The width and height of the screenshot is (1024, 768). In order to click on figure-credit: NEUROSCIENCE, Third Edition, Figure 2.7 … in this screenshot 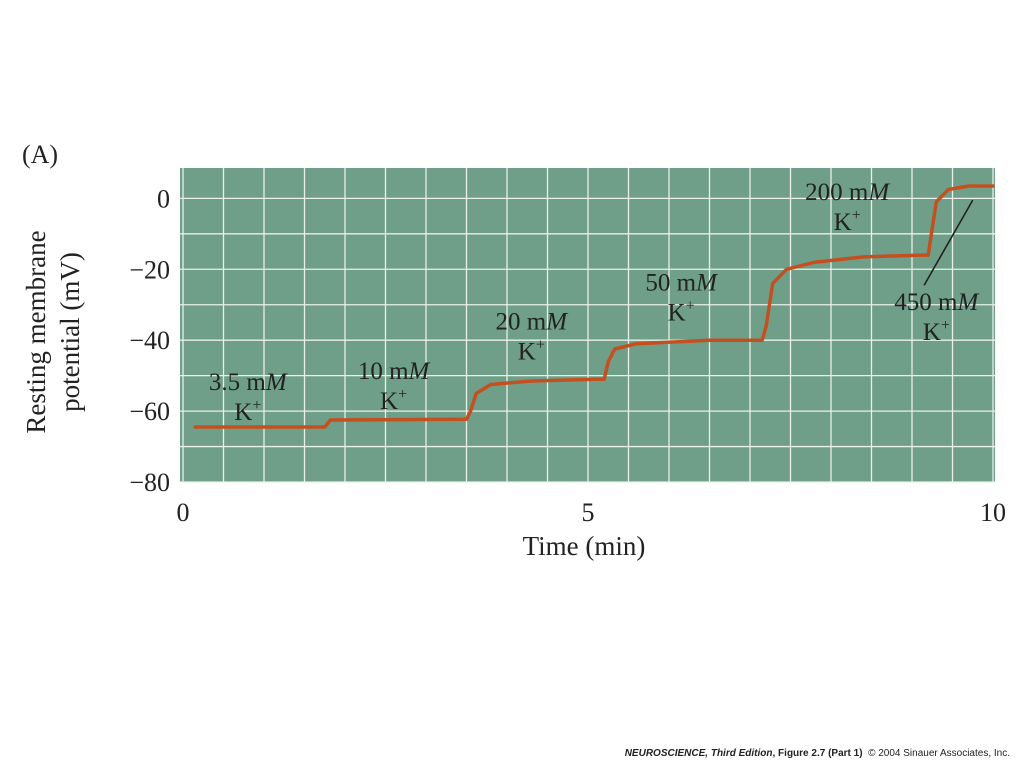, I will do `click(817, 753)`.